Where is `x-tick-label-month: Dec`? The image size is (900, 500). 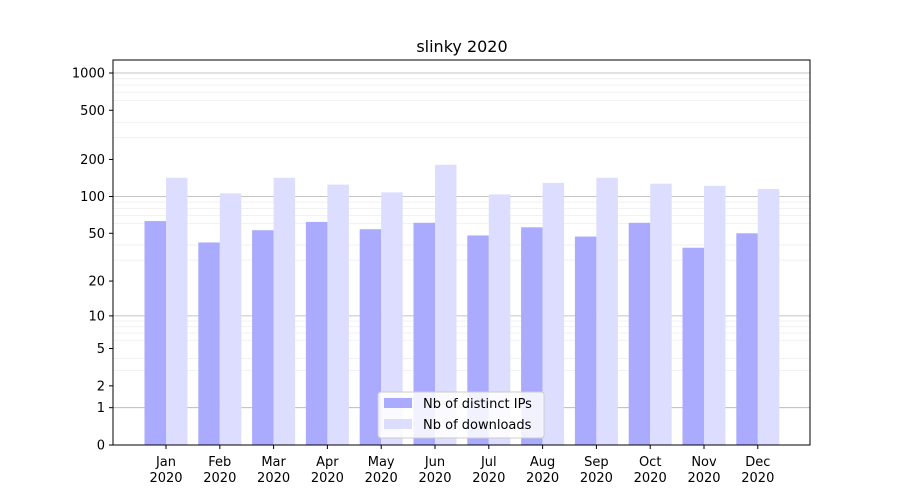
x-tick-label-month: Dec is located at coordinates (757, 462).